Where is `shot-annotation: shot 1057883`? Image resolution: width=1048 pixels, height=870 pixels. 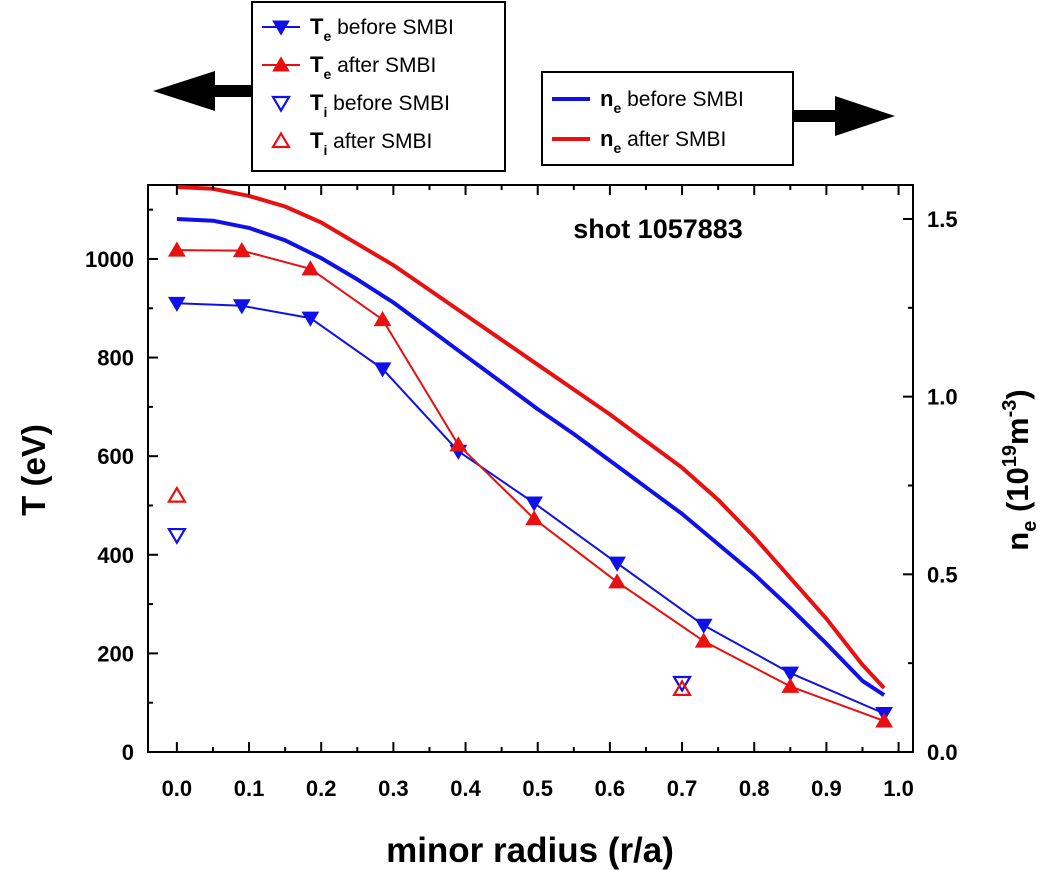 shot-annotation: shot 1057883 is located at coordinates (658, 229).